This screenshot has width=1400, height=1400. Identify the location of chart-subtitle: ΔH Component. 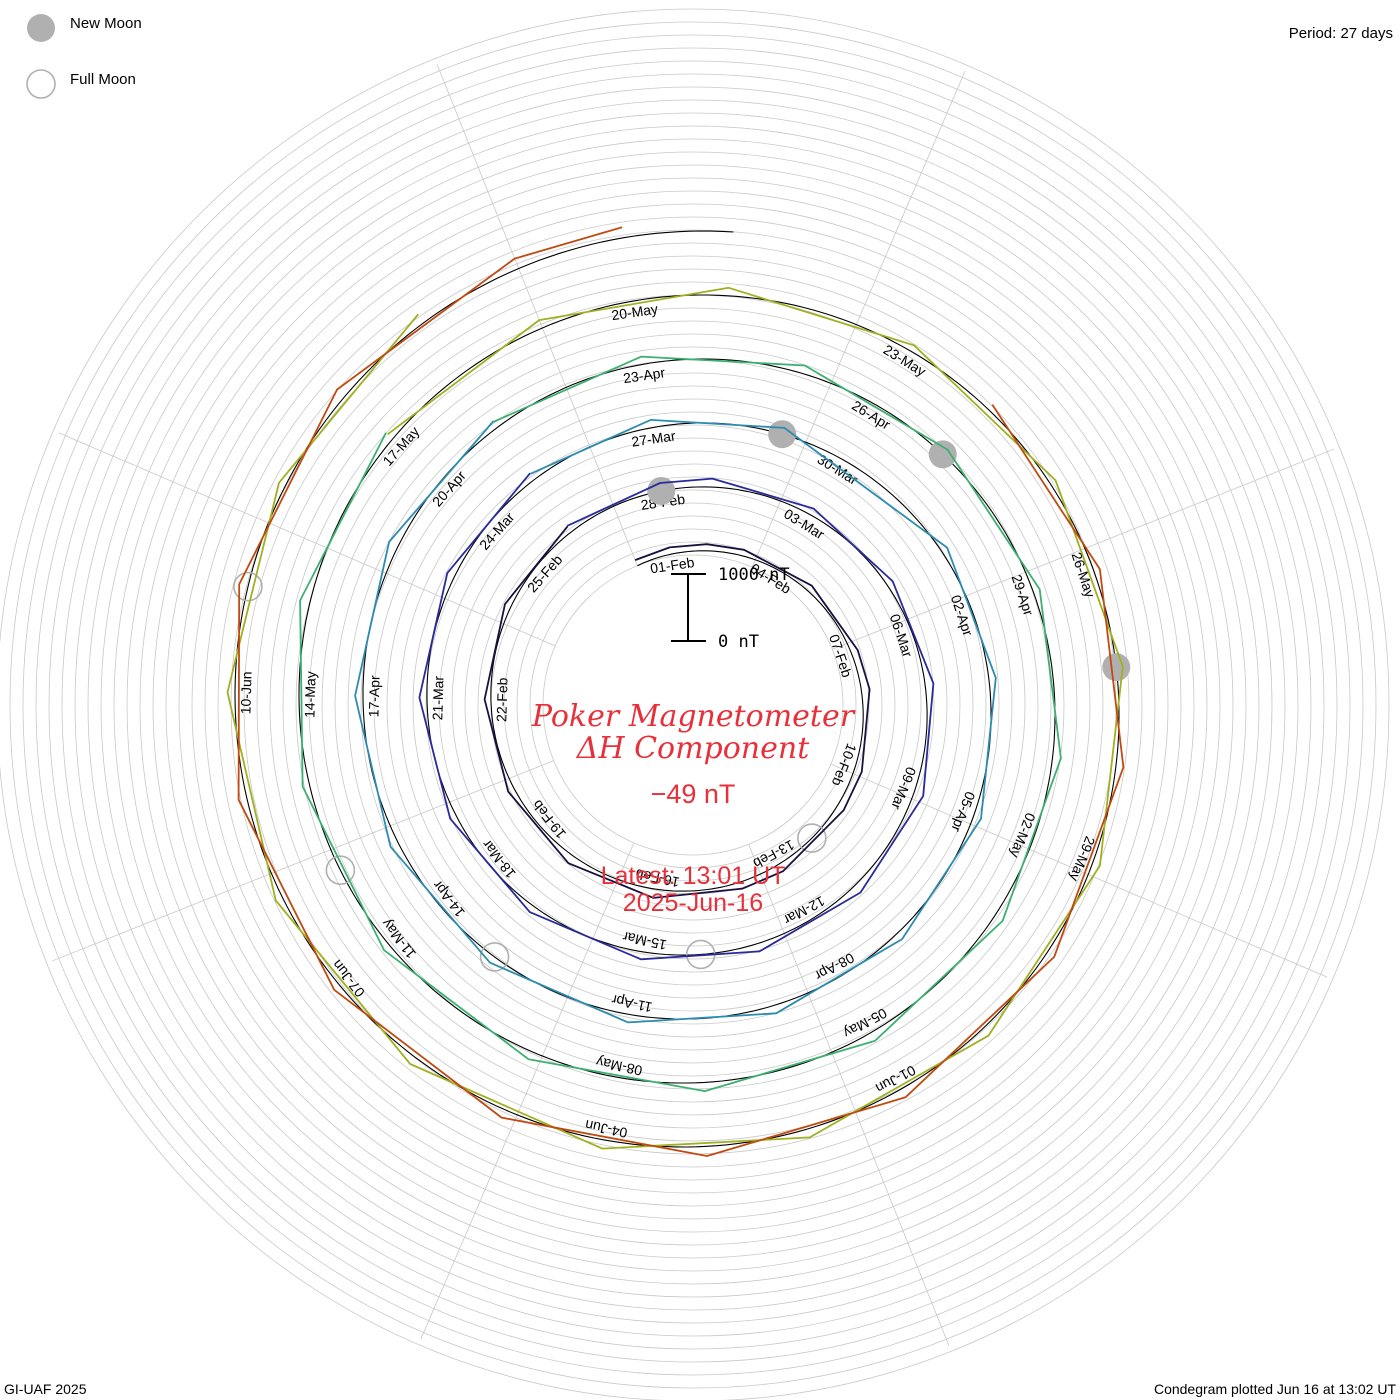
(693, 748).